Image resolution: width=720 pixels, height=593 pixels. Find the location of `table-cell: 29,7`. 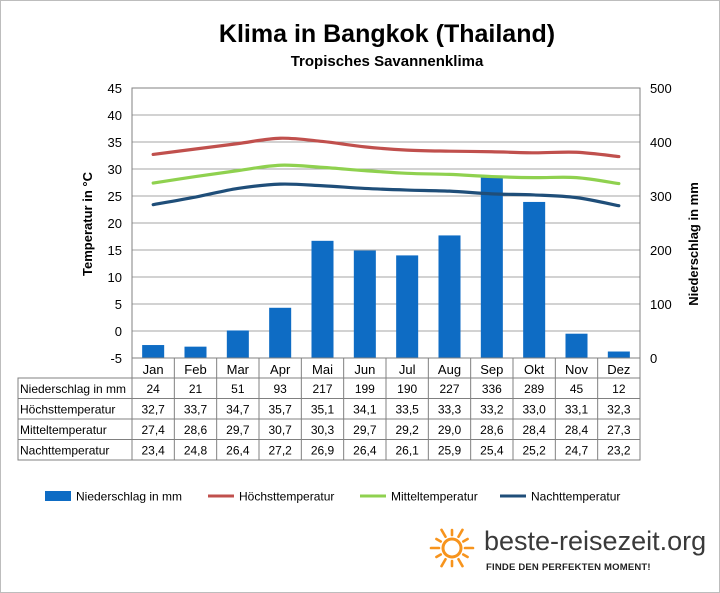

table-cell: 29,7 is located at coordinates (365, 430).